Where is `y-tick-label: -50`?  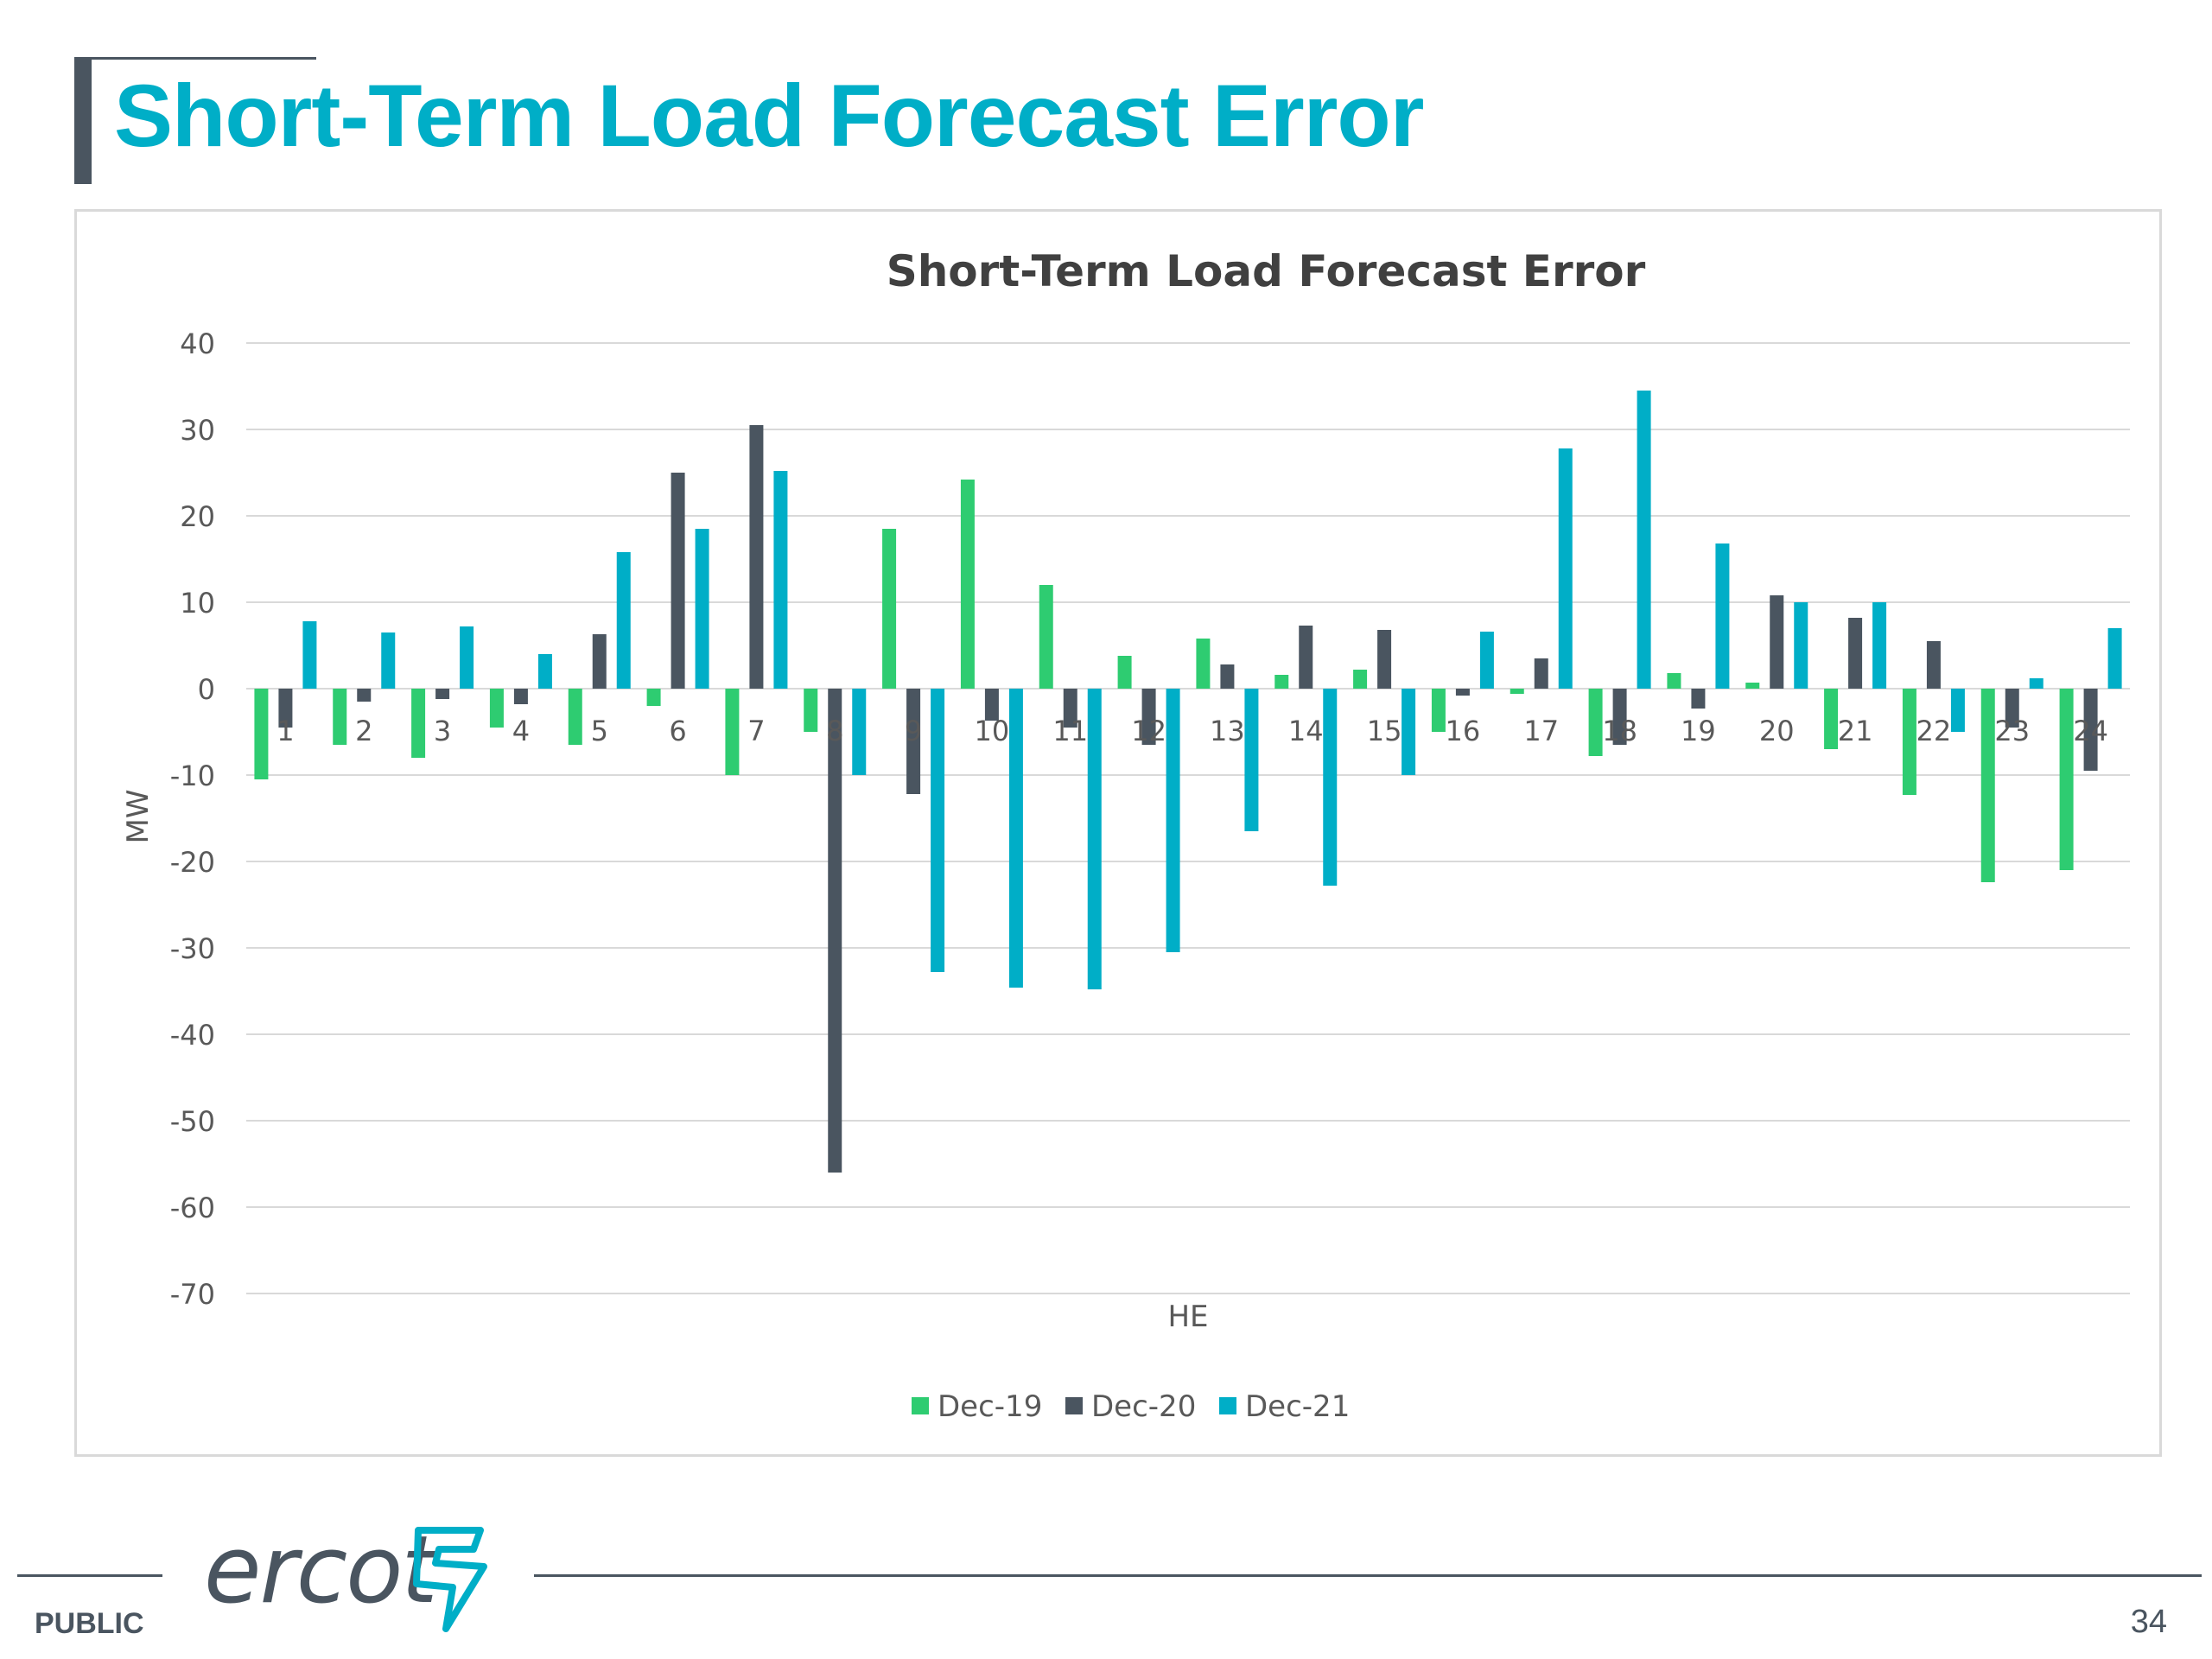 y-tick-label: -50 is located at coordinates (192, 1121).